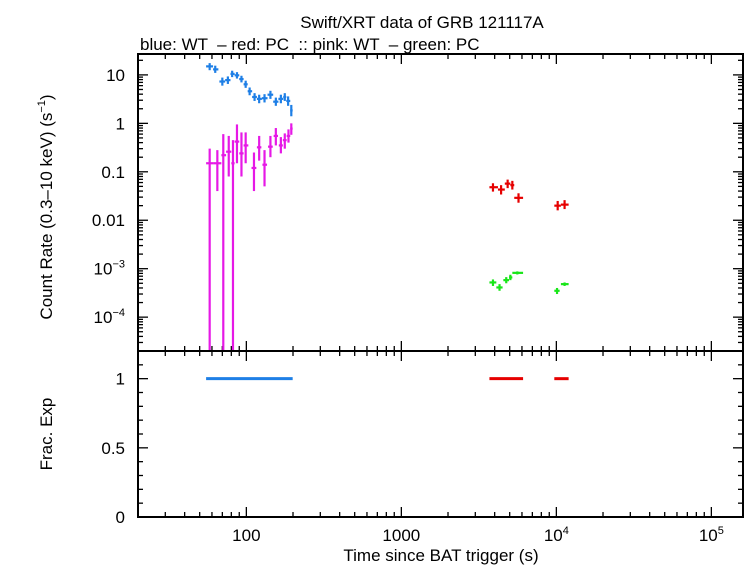  Describe the element at coordinates (422, 22) in the screenshot. I see `chart-title: Swift/XRT data of GRB 121117A` at that location.